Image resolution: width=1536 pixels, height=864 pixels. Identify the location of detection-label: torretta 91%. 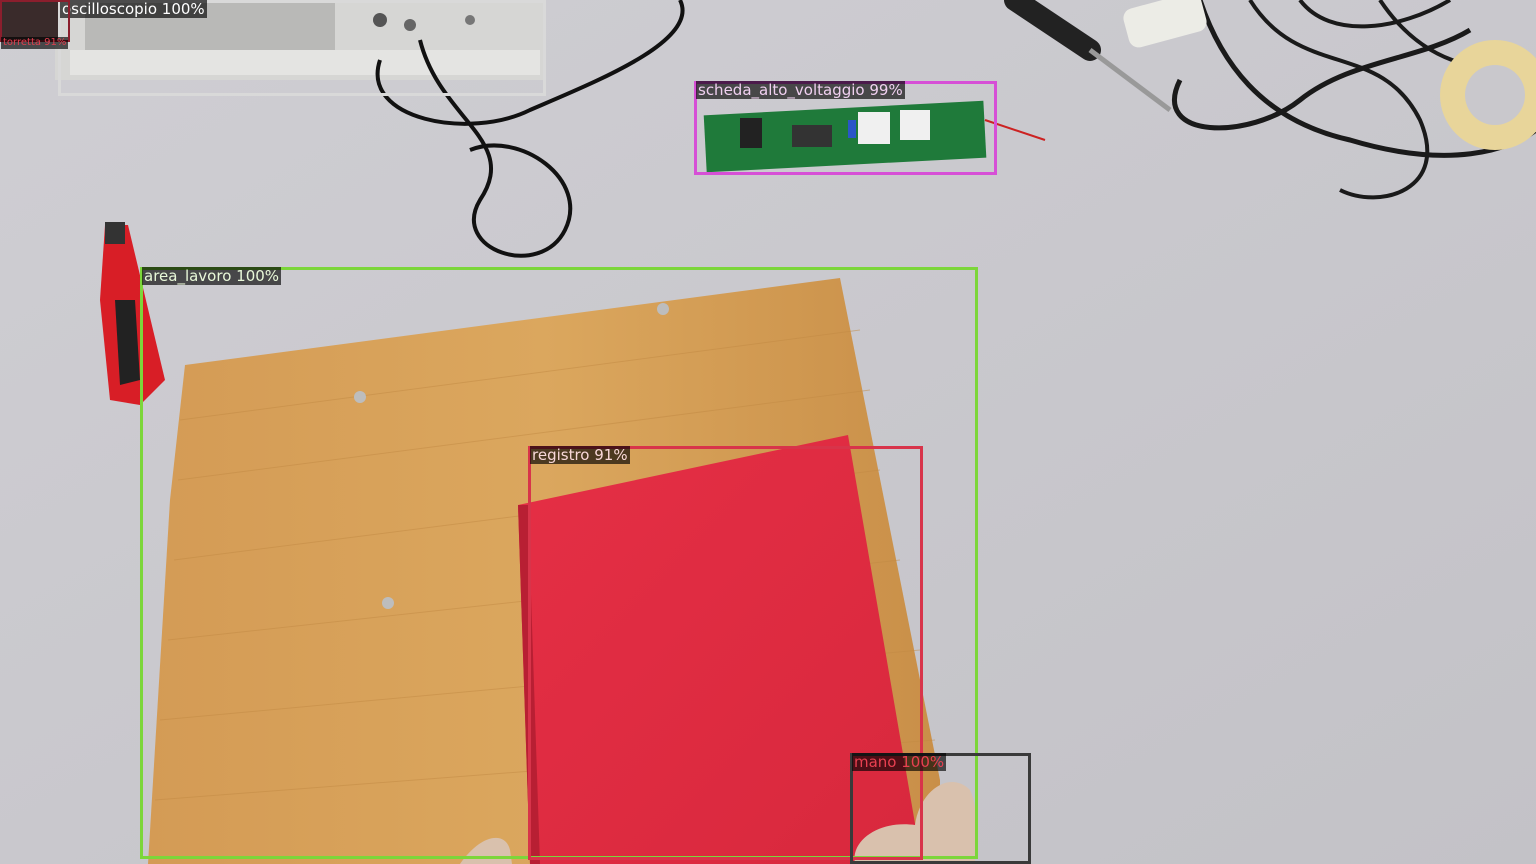
(35, 43).